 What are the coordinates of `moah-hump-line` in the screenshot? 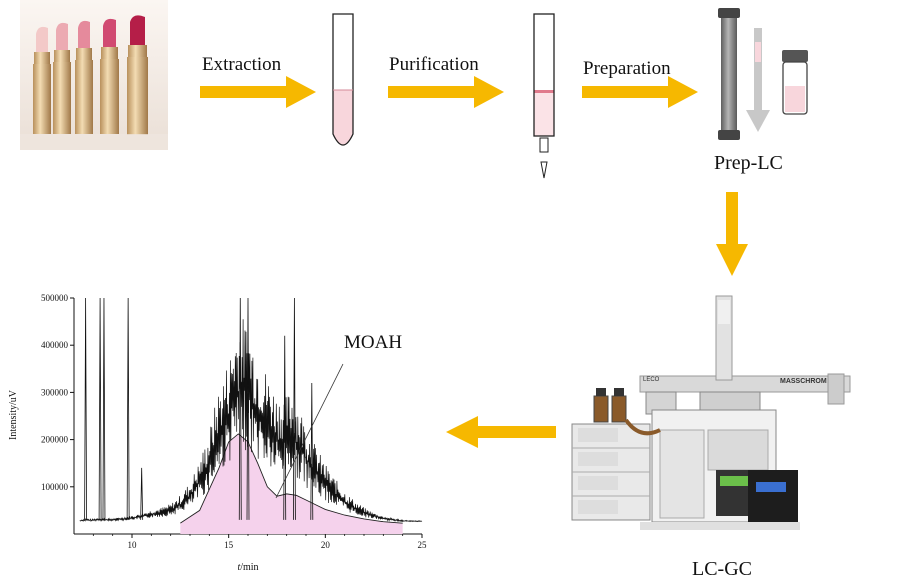 It's located at (291, 478).